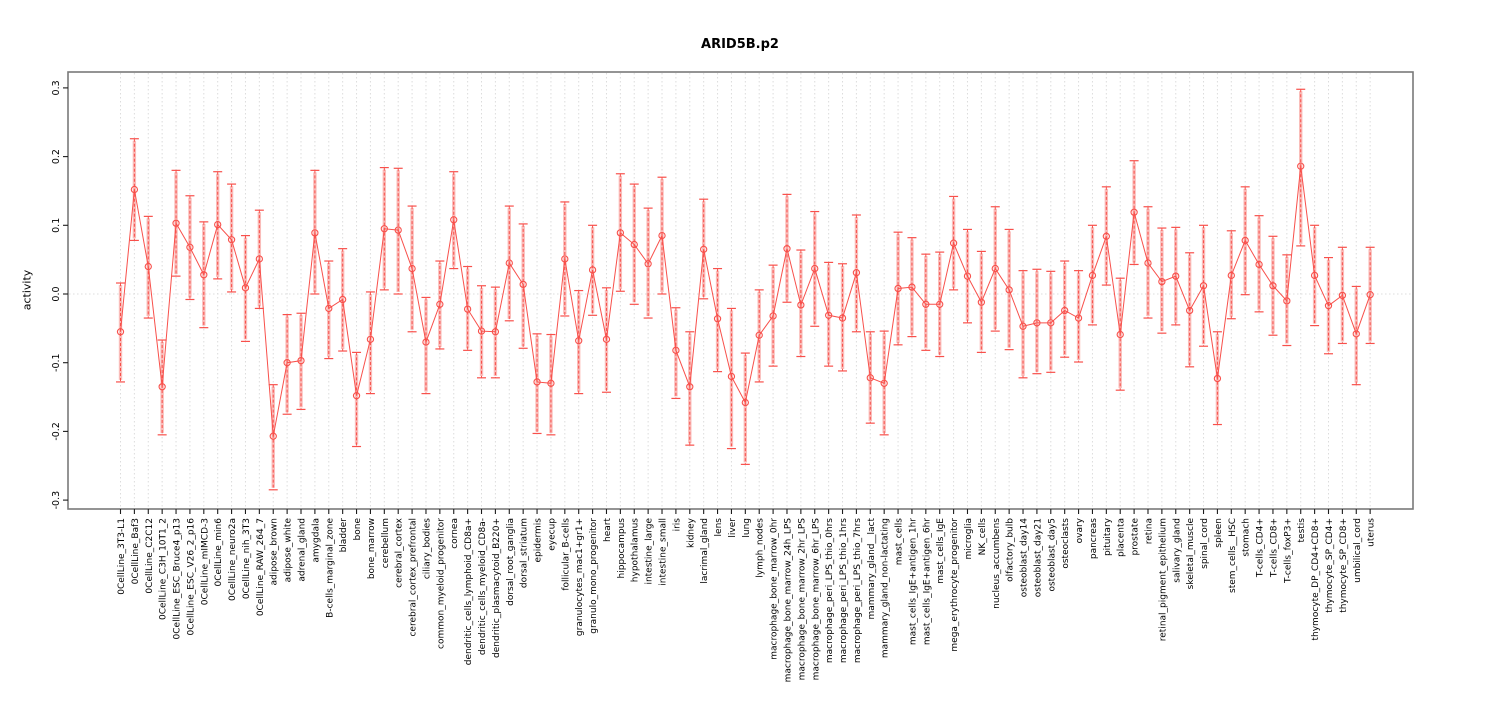  What do you see at coordinates (608, 530) in the screenshot?
I see `x-tick-label: heart` at bounding box center [608, 530].